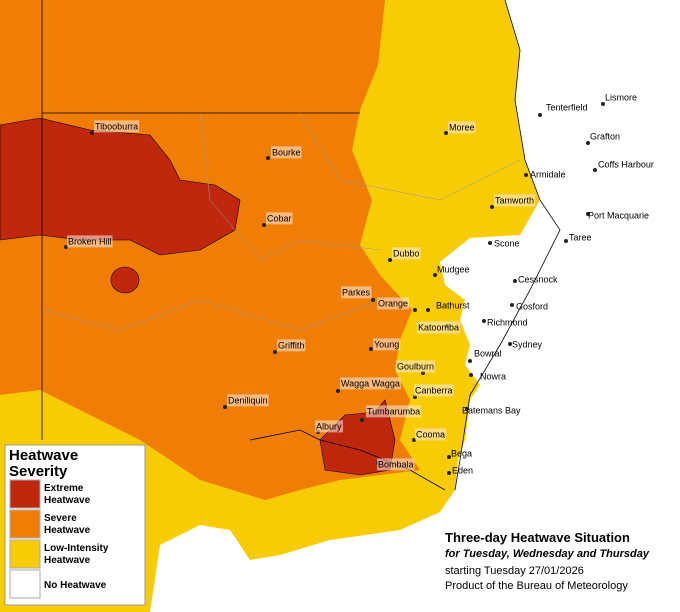 The height and width of the screenshot is (612, 680). I want to click on town-label: Sydney, so click(527, 344).